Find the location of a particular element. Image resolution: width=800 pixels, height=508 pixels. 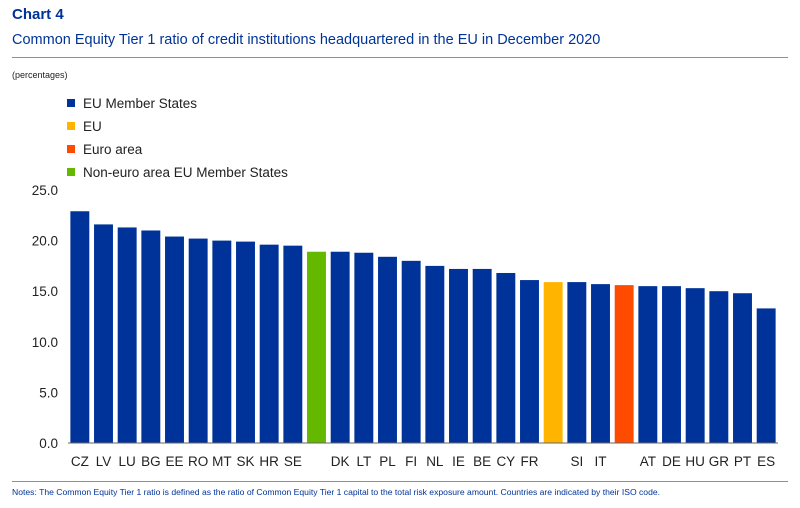

bar-ee is located at coordinates (174, 339).